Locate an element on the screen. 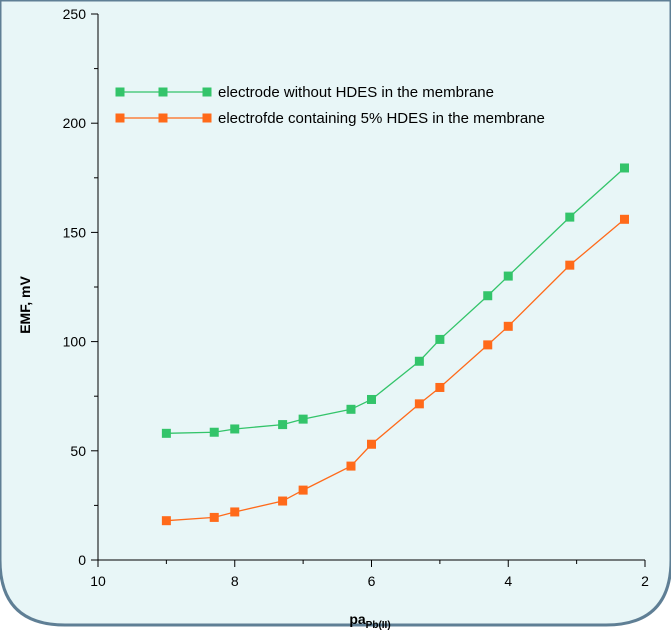 This screenshot has height=630, width=671. x-tick-label: 10 is located at coordinates (98, 581).